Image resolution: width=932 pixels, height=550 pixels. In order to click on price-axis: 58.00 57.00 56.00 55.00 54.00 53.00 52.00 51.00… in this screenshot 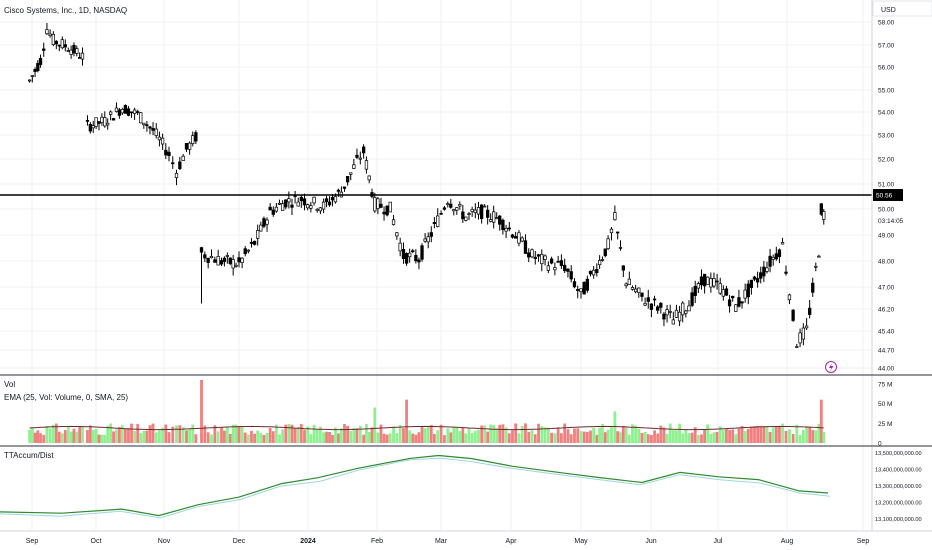, I will do `click(878, 265)`.